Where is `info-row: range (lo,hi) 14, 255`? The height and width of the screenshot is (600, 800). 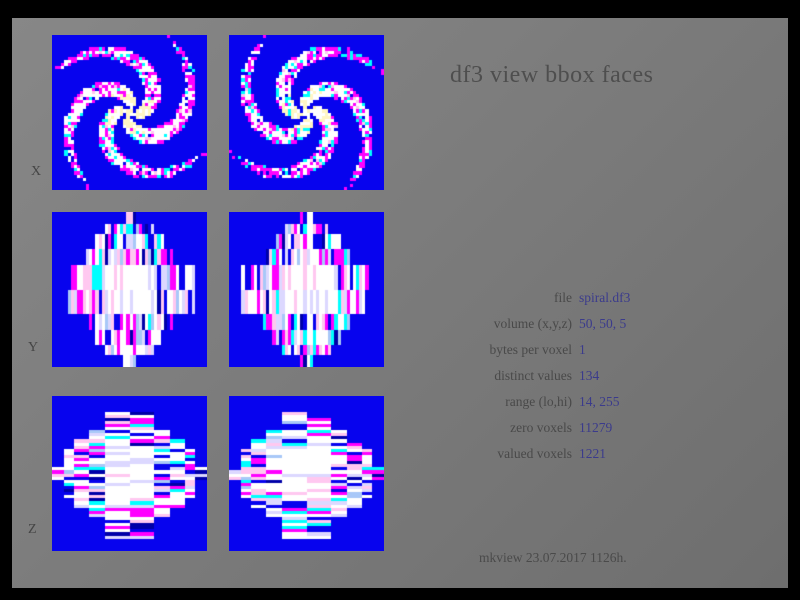
info-row: range (lo,hi) 14, 255 is located at coordinates (490, 402).